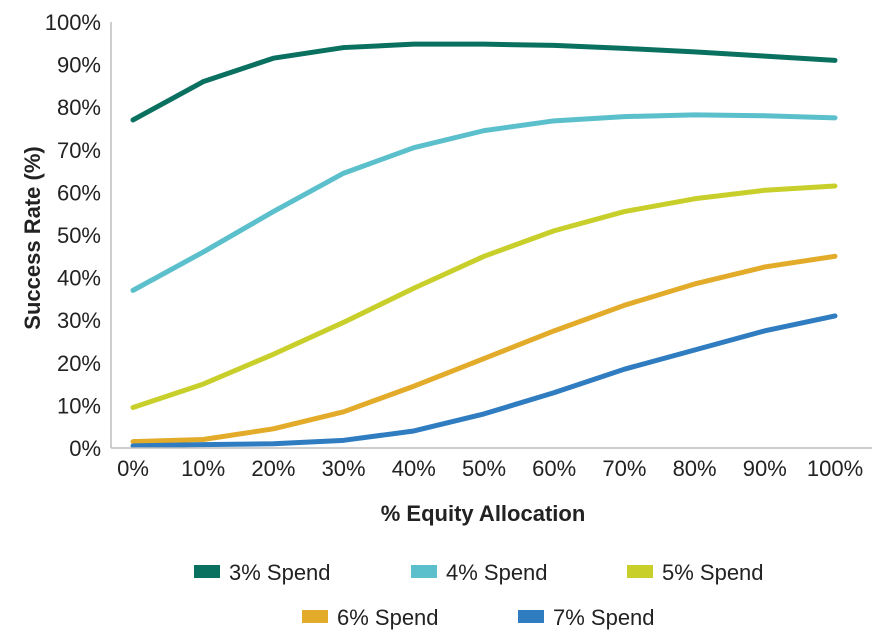  What do you see at coordinates (79, 235) in the screenshot?
I see `y-tick-label: 50%` at bounding box center [79, 235].